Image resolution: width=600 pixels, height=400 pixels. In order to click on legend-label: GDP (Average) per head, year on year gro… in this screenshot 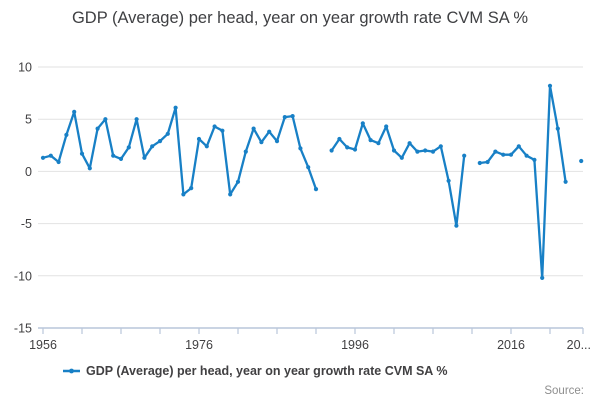, I will do `click(267, 371)`.